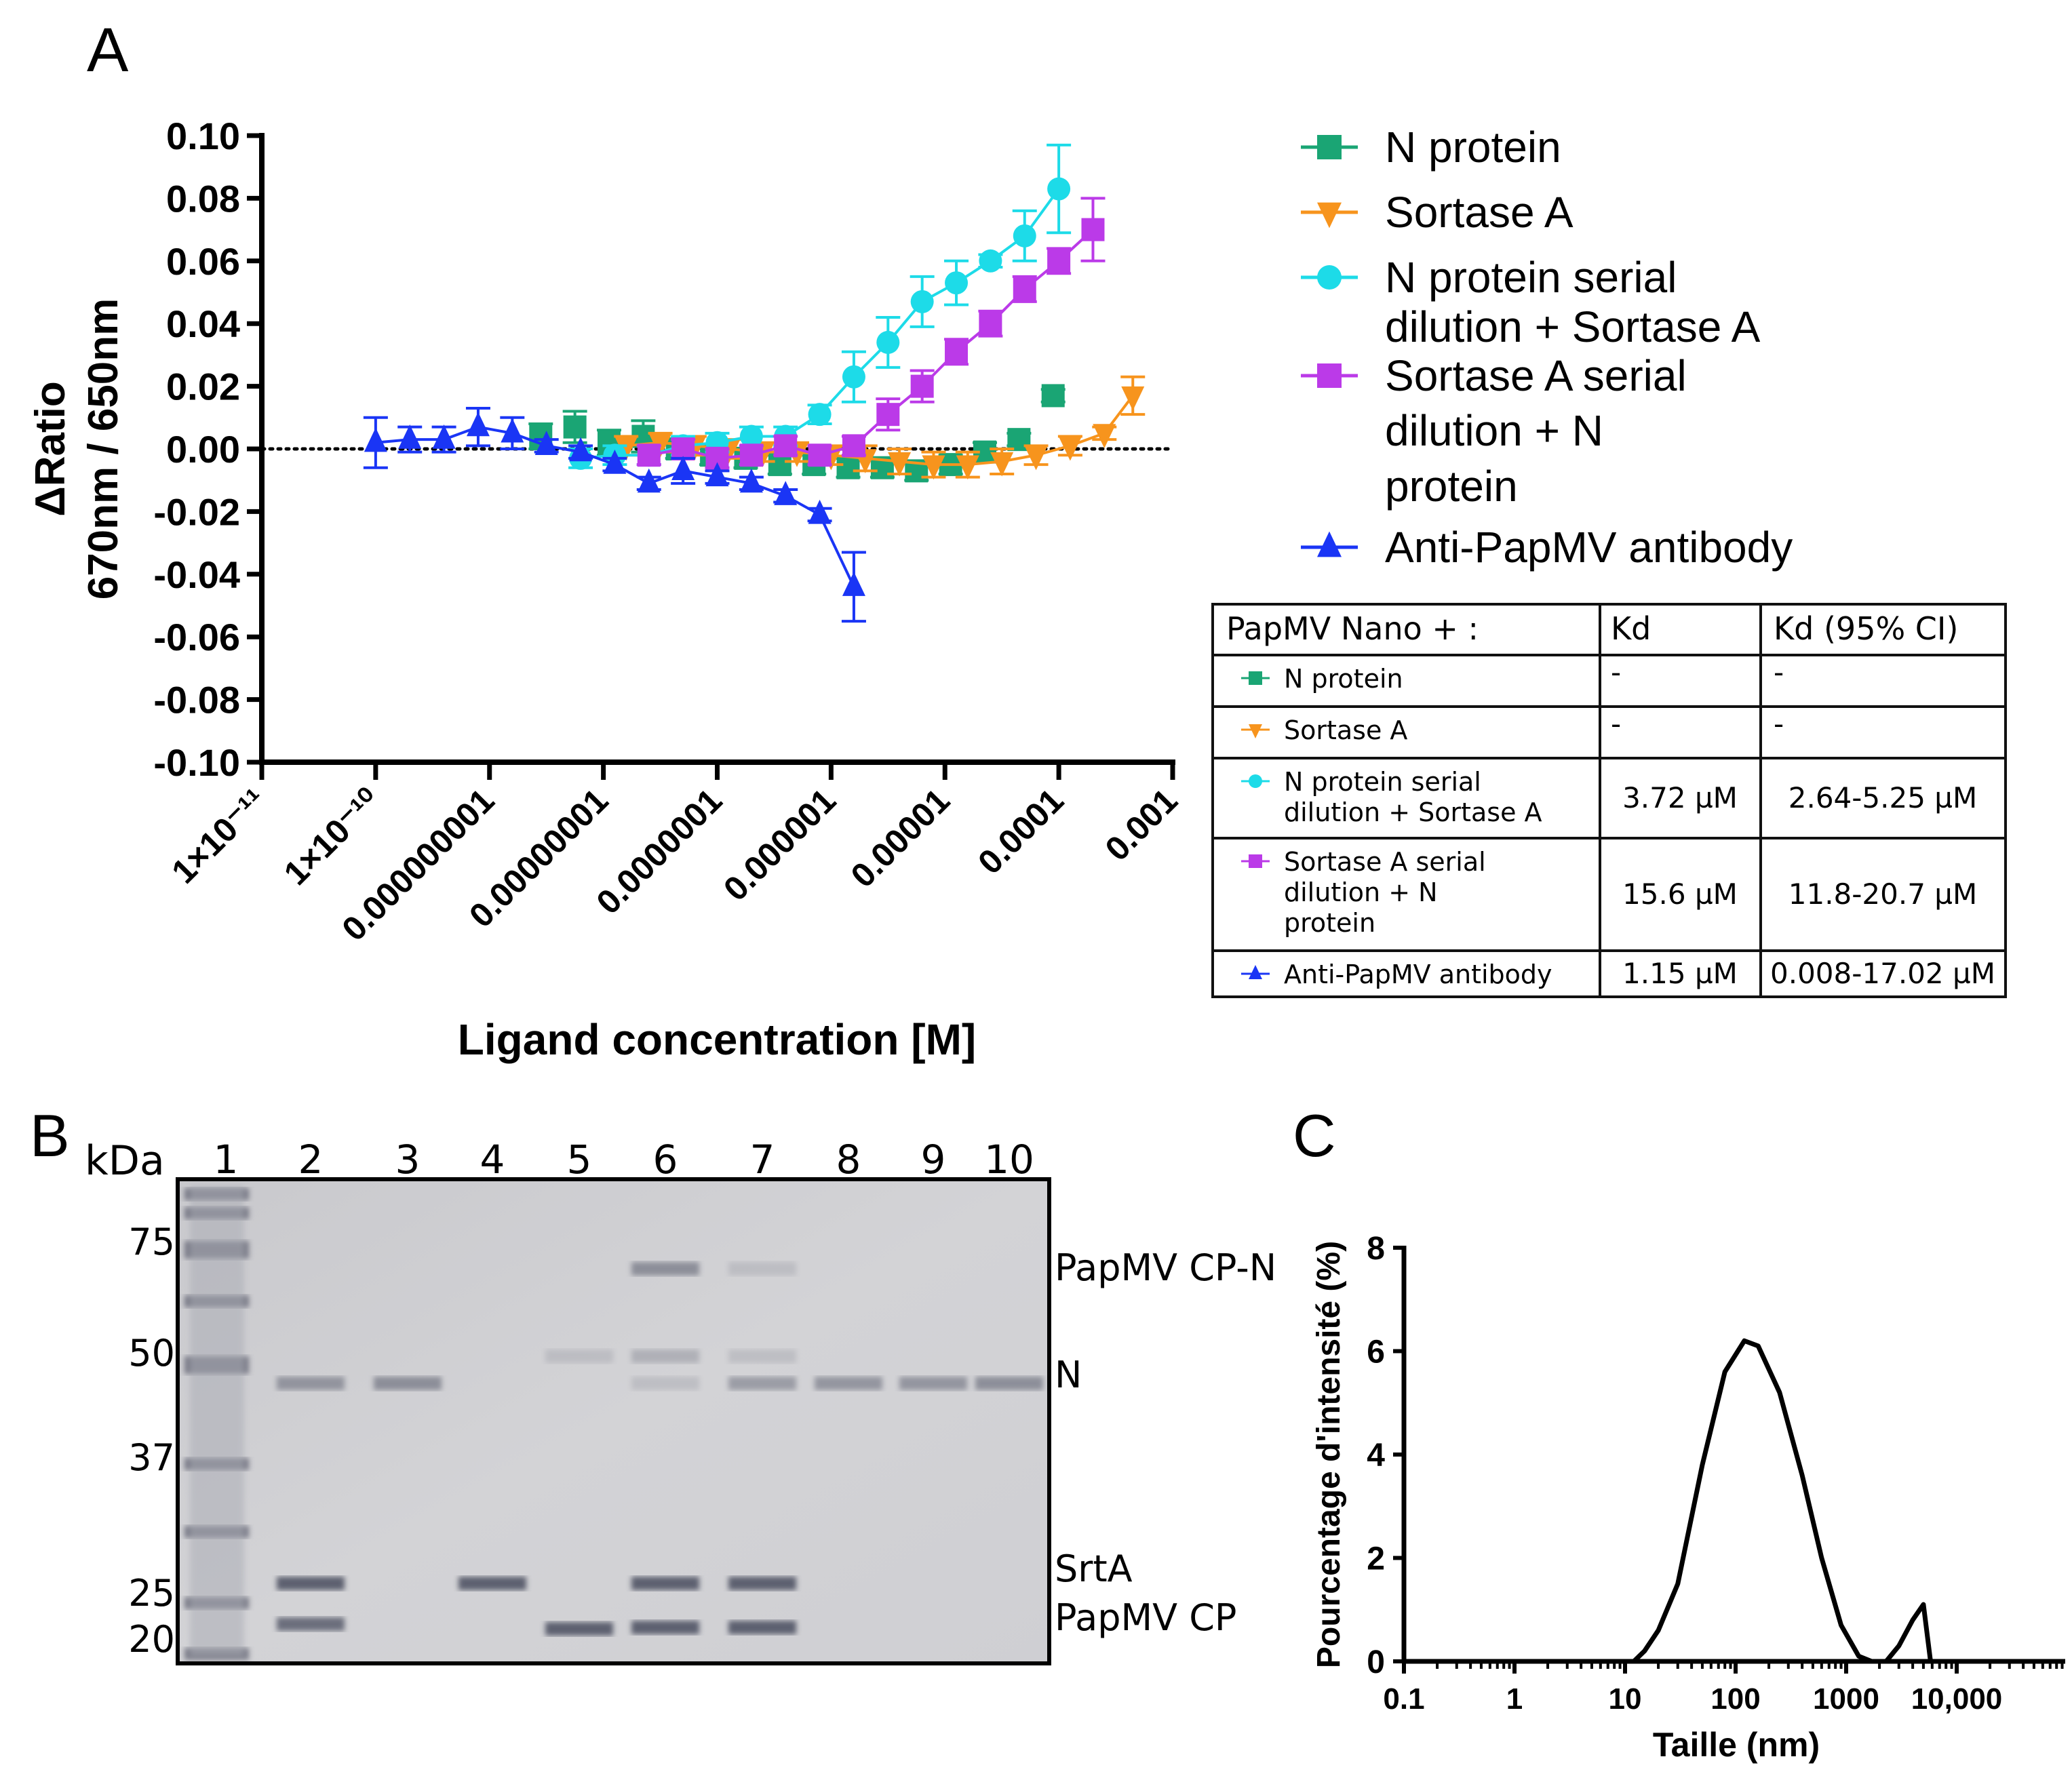 This screenshot has height=1778, width=2072. Describe the element at coordinates (1376, 1559) in the screenshot. I see `c-y-tick-label: 2` at that location.